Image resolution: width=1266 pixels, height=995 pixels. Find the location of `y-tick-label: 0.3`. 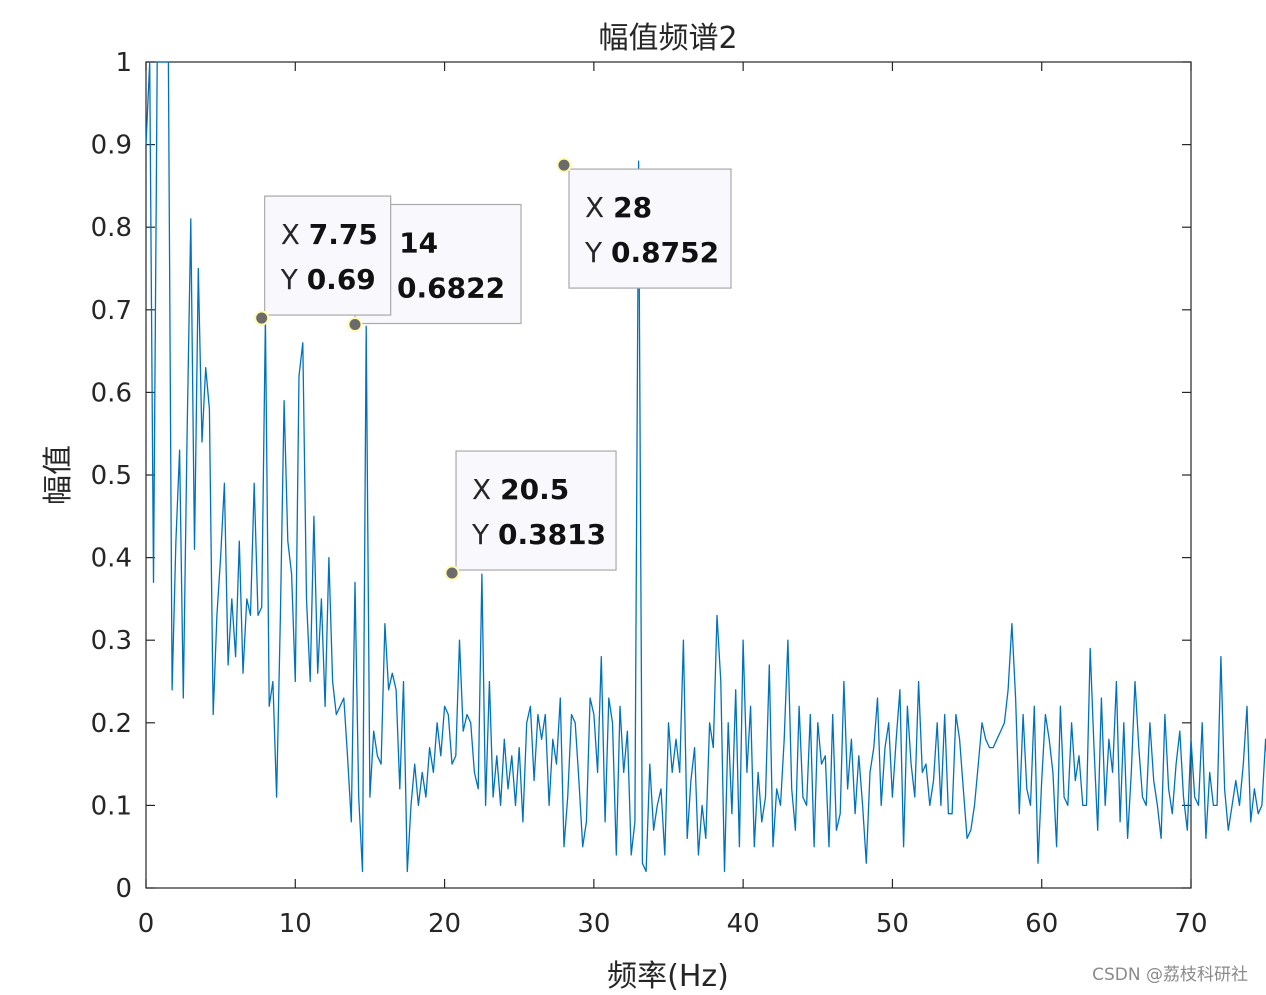

y-tick-label: 0.3 is located at coordinates (111, 641).